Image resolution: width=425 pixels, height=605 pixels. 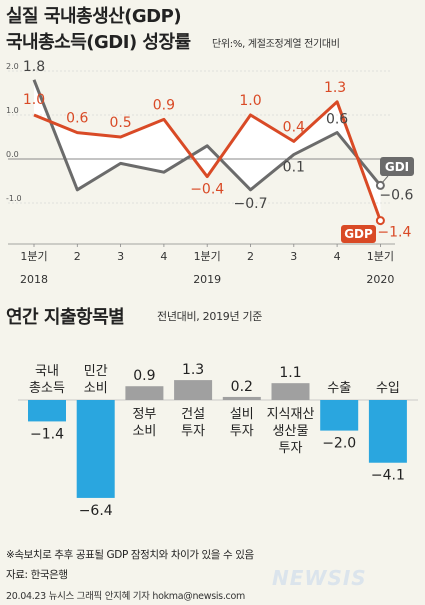 What do you see at coordinates (339, 388) in the screenshot?
I see `bar-category-label: 수출` at bounding box center [339, 388].